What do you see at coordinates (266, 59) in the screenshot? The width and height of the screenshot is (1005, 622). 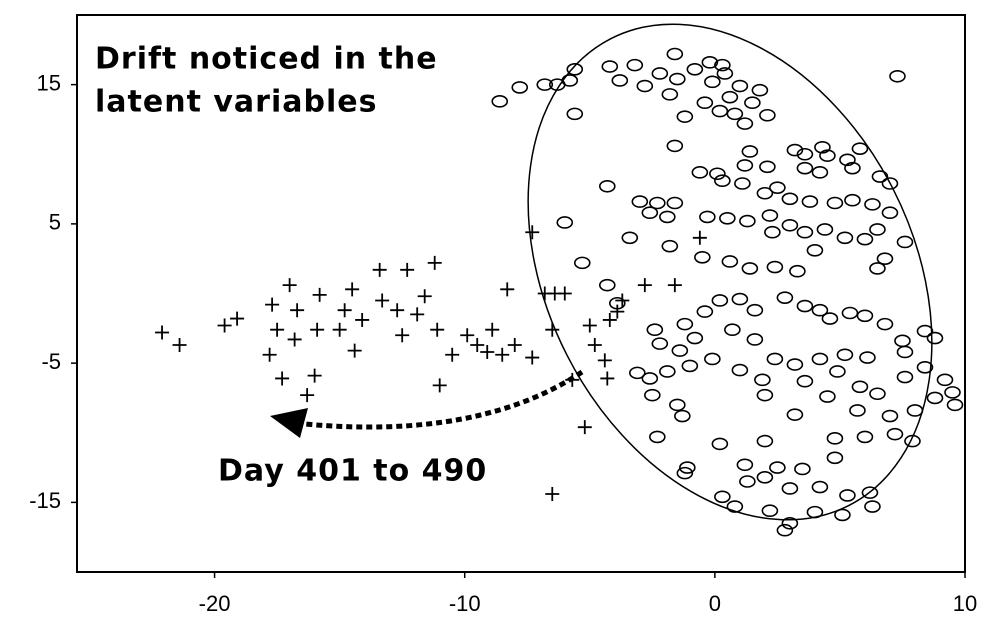 I see `annotation: Drift noticed in the` at bounding box center [266, 59].